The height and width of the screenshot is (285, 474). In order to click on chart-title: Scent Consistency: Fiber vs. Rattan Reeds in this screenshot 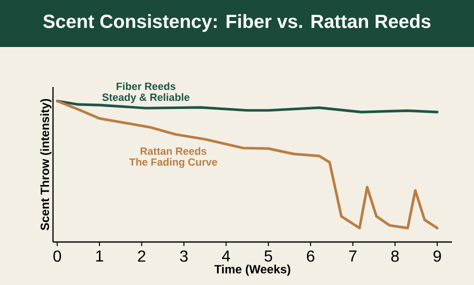, I will do `click(236, 23)`.